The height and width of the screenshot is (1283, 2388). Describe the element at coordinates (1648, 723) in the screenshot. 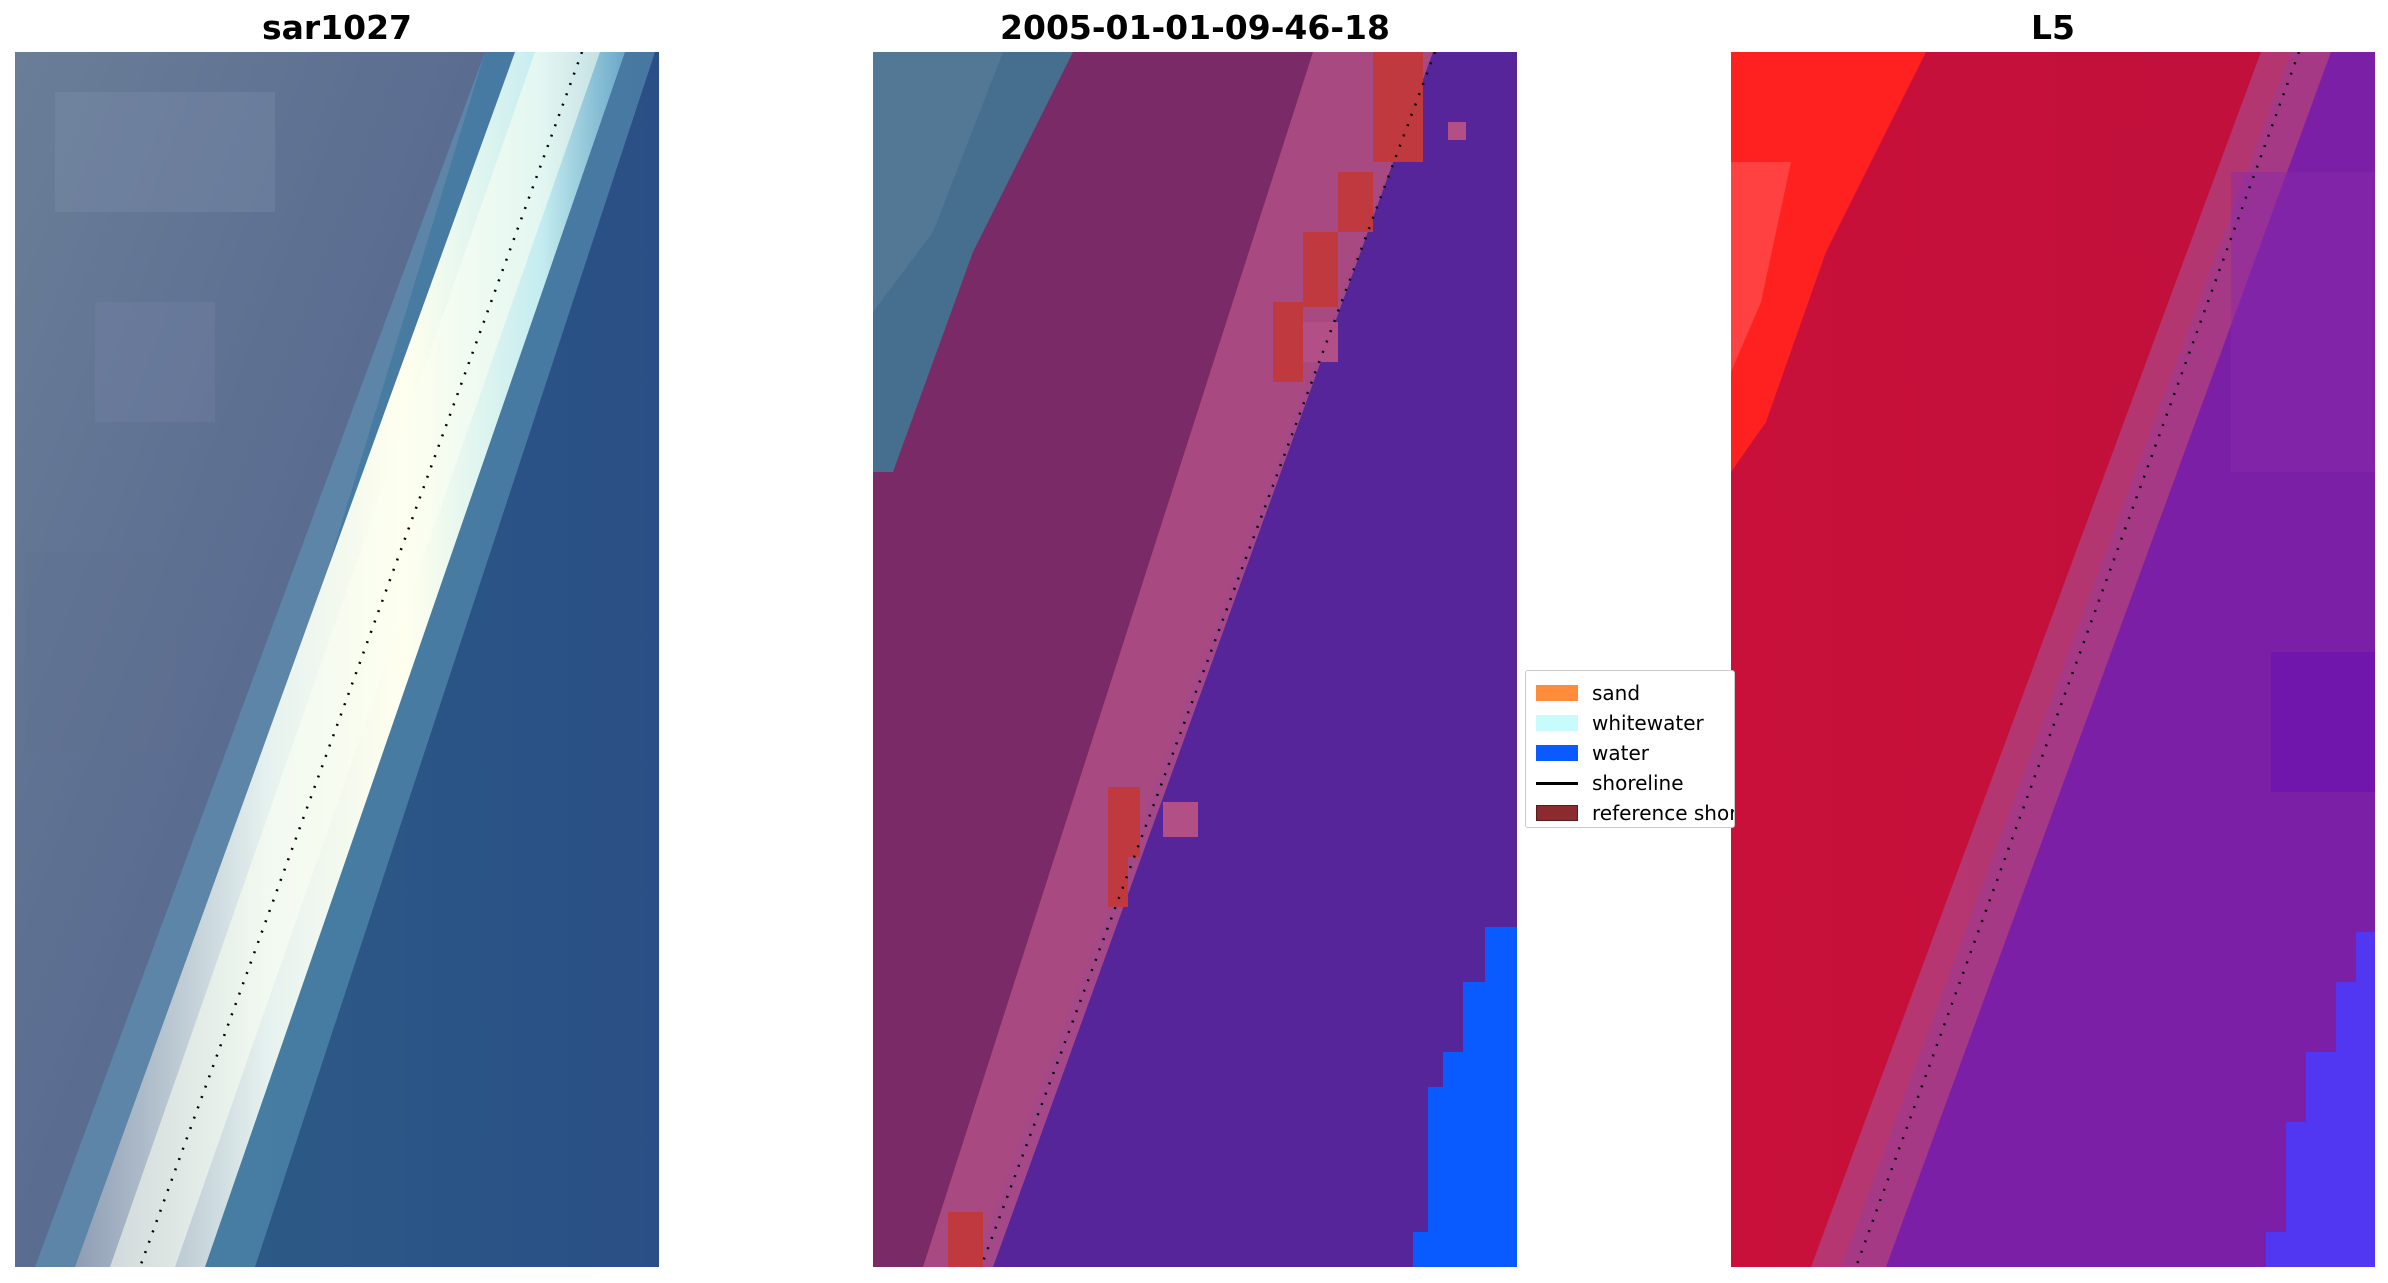

I see `legend-label-whitewater: whitewater` at that location.